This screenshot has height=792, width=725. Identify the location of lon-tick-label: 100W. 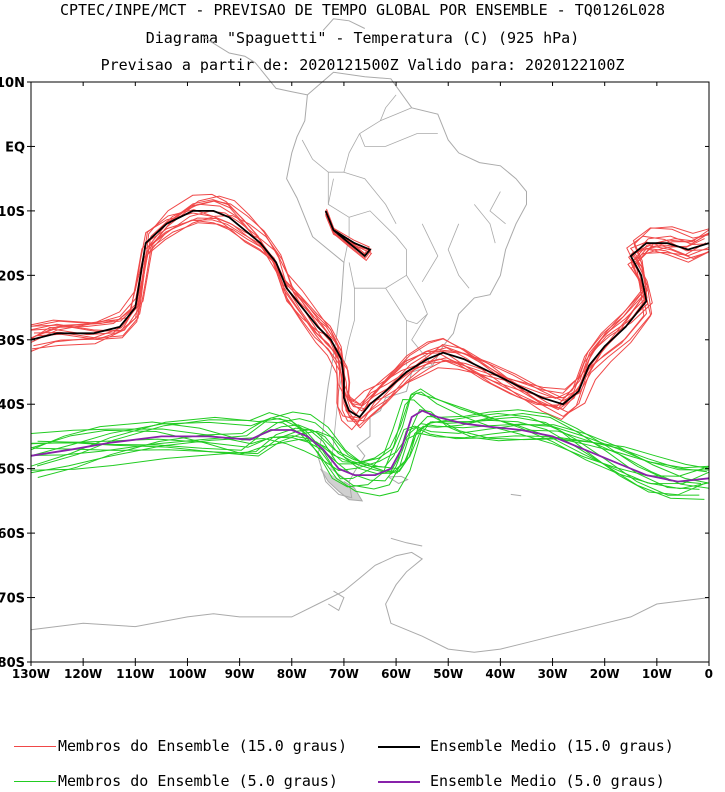
(187, 674).